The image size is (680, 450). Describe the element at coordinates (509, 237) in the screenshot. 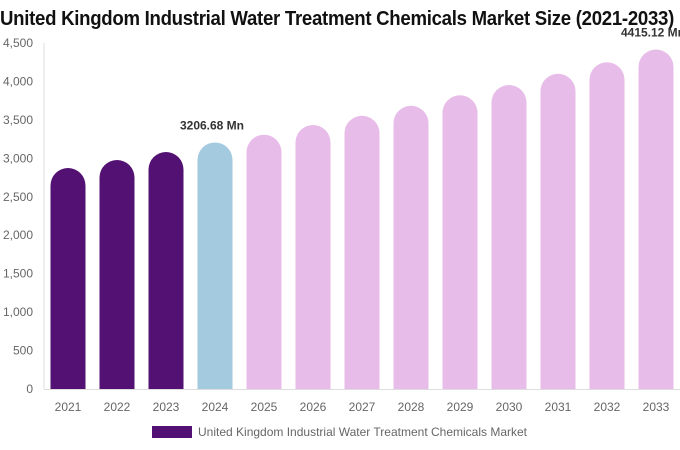

I see `bar-2030` at that location.